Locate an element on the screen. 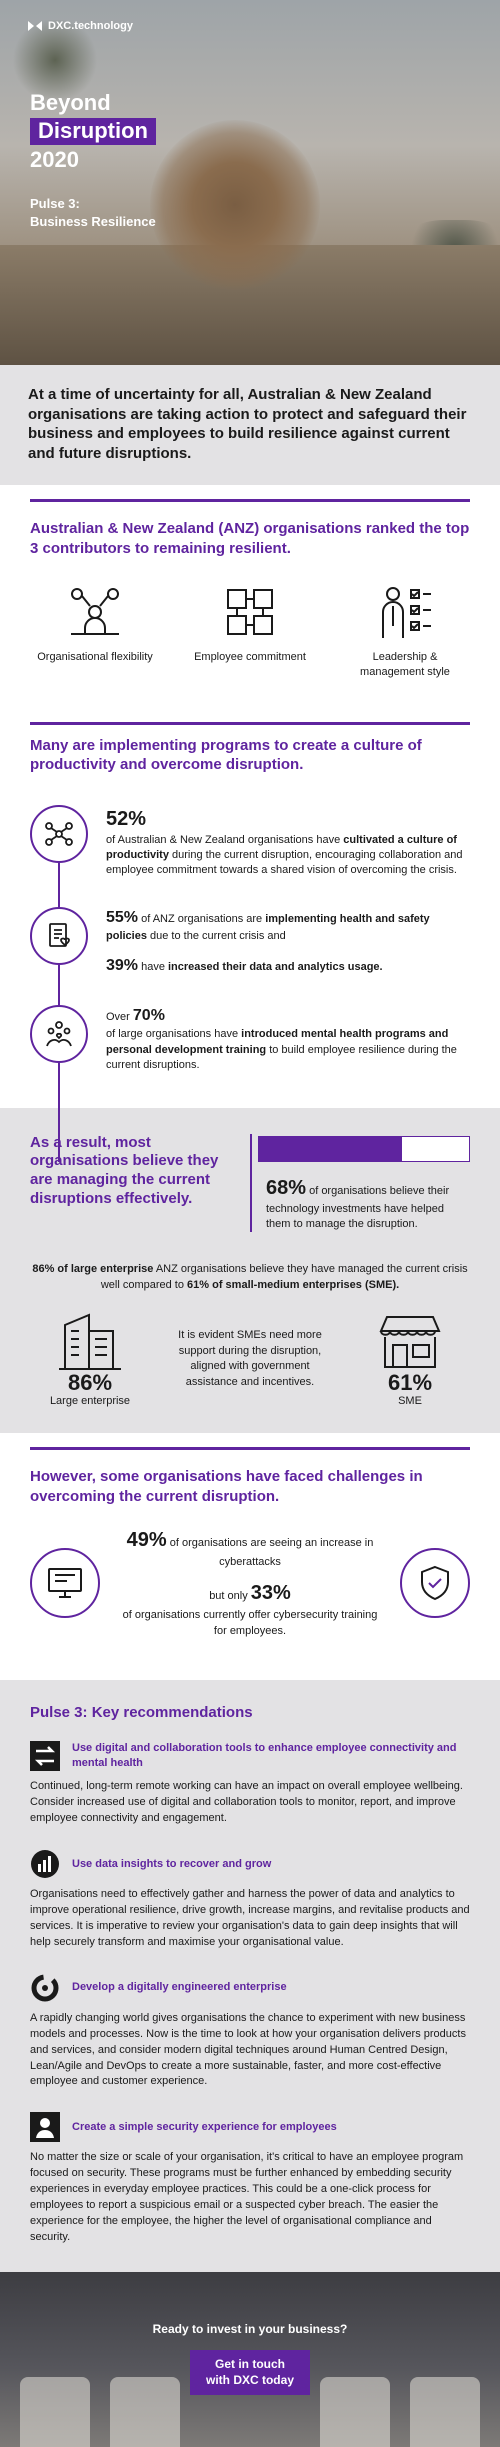 Image resolution: width=500 pixels, height=2447 pixels. user-security-icon is located at coordinates (45, 2127).